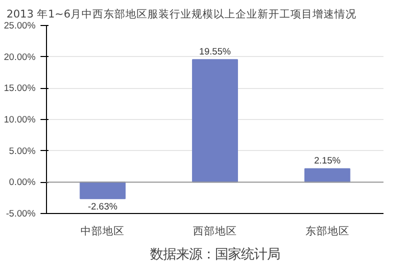 This screenshot has height=267, width=403. Describe the element at coordinates (20, 57) in the screenshot. I see `y-tick-label: 20.00%` at that location.